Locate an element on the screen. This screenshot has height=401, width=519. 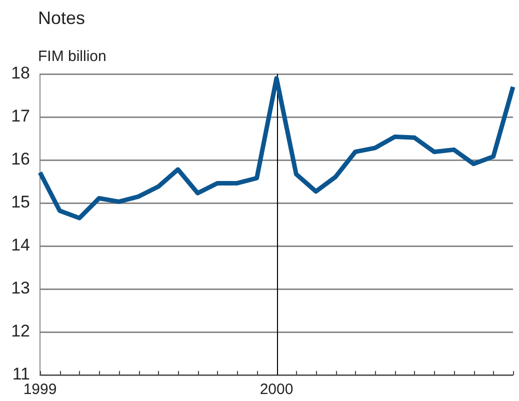
y-tick-label: 17 is located at coordinates (20, 116).